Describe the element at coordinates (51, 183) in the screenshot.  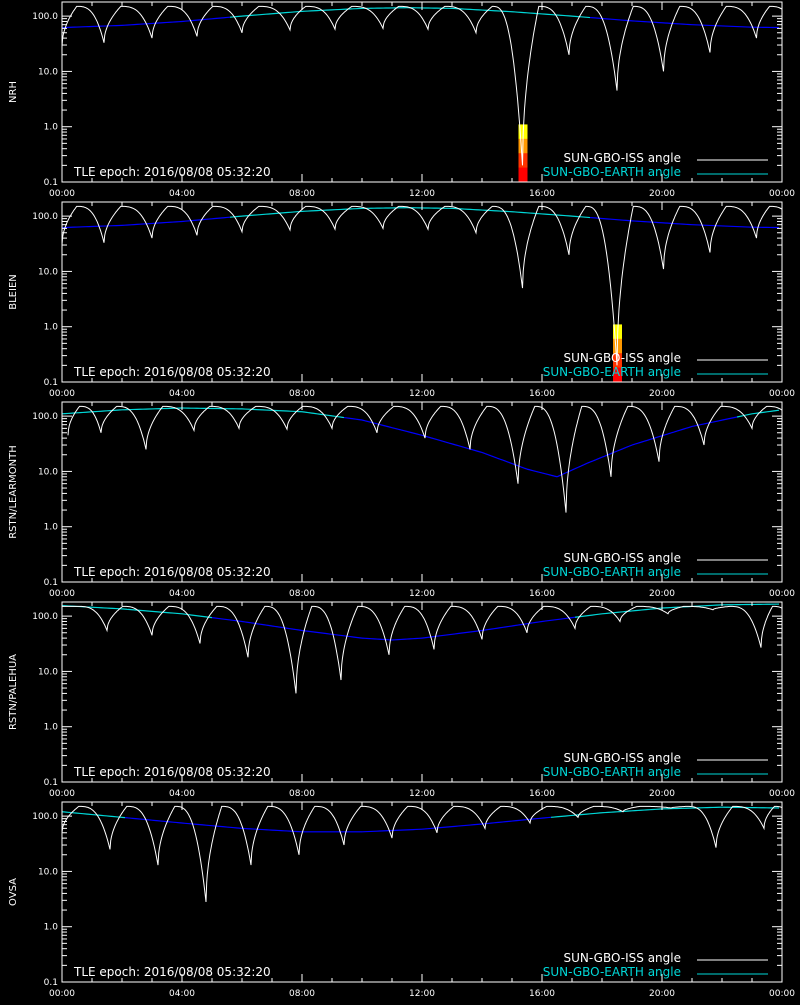
I see `y-tick-label: 0.1` at that location.